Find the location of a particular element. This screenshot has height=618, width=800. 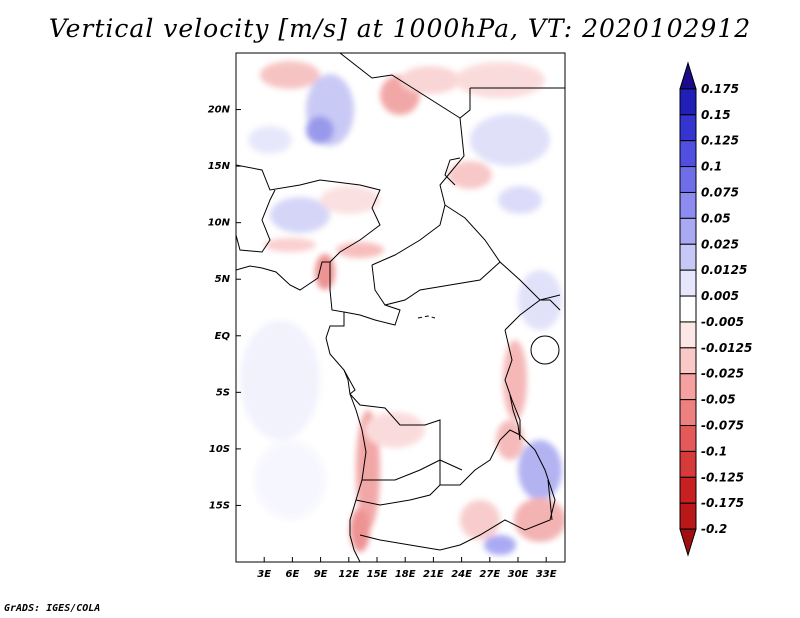

lat-tick-label: 10N is located at coordinates (219, 223).